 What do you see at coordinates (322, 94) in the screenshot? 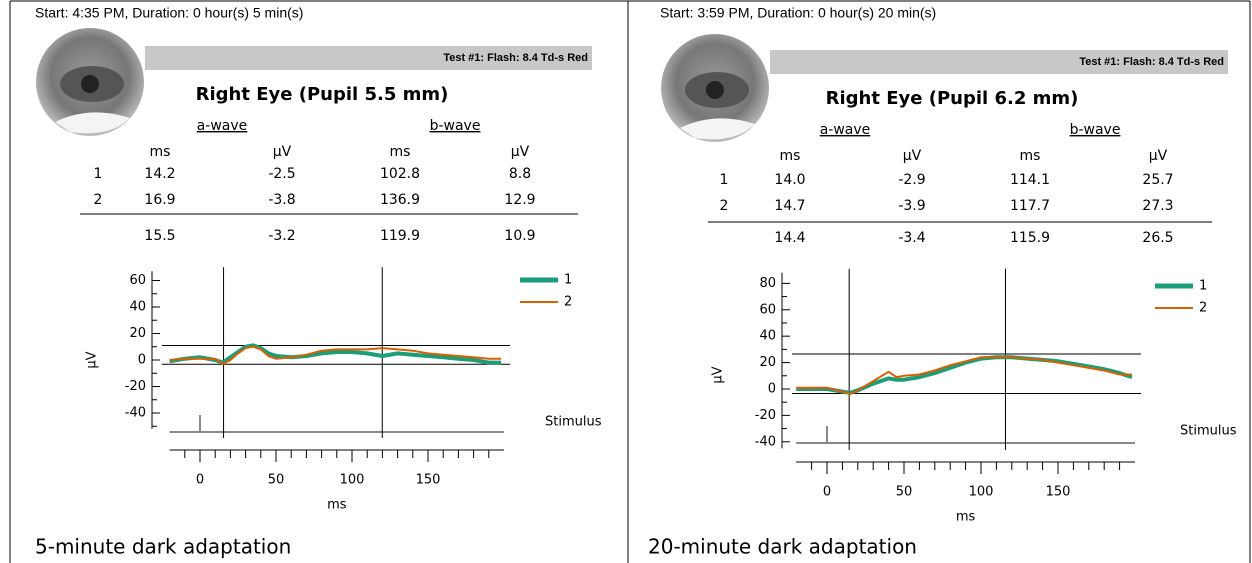
I see `panel-title: Right Eye (Pupil 5.5 mm)` at bounding box center [322, 94].